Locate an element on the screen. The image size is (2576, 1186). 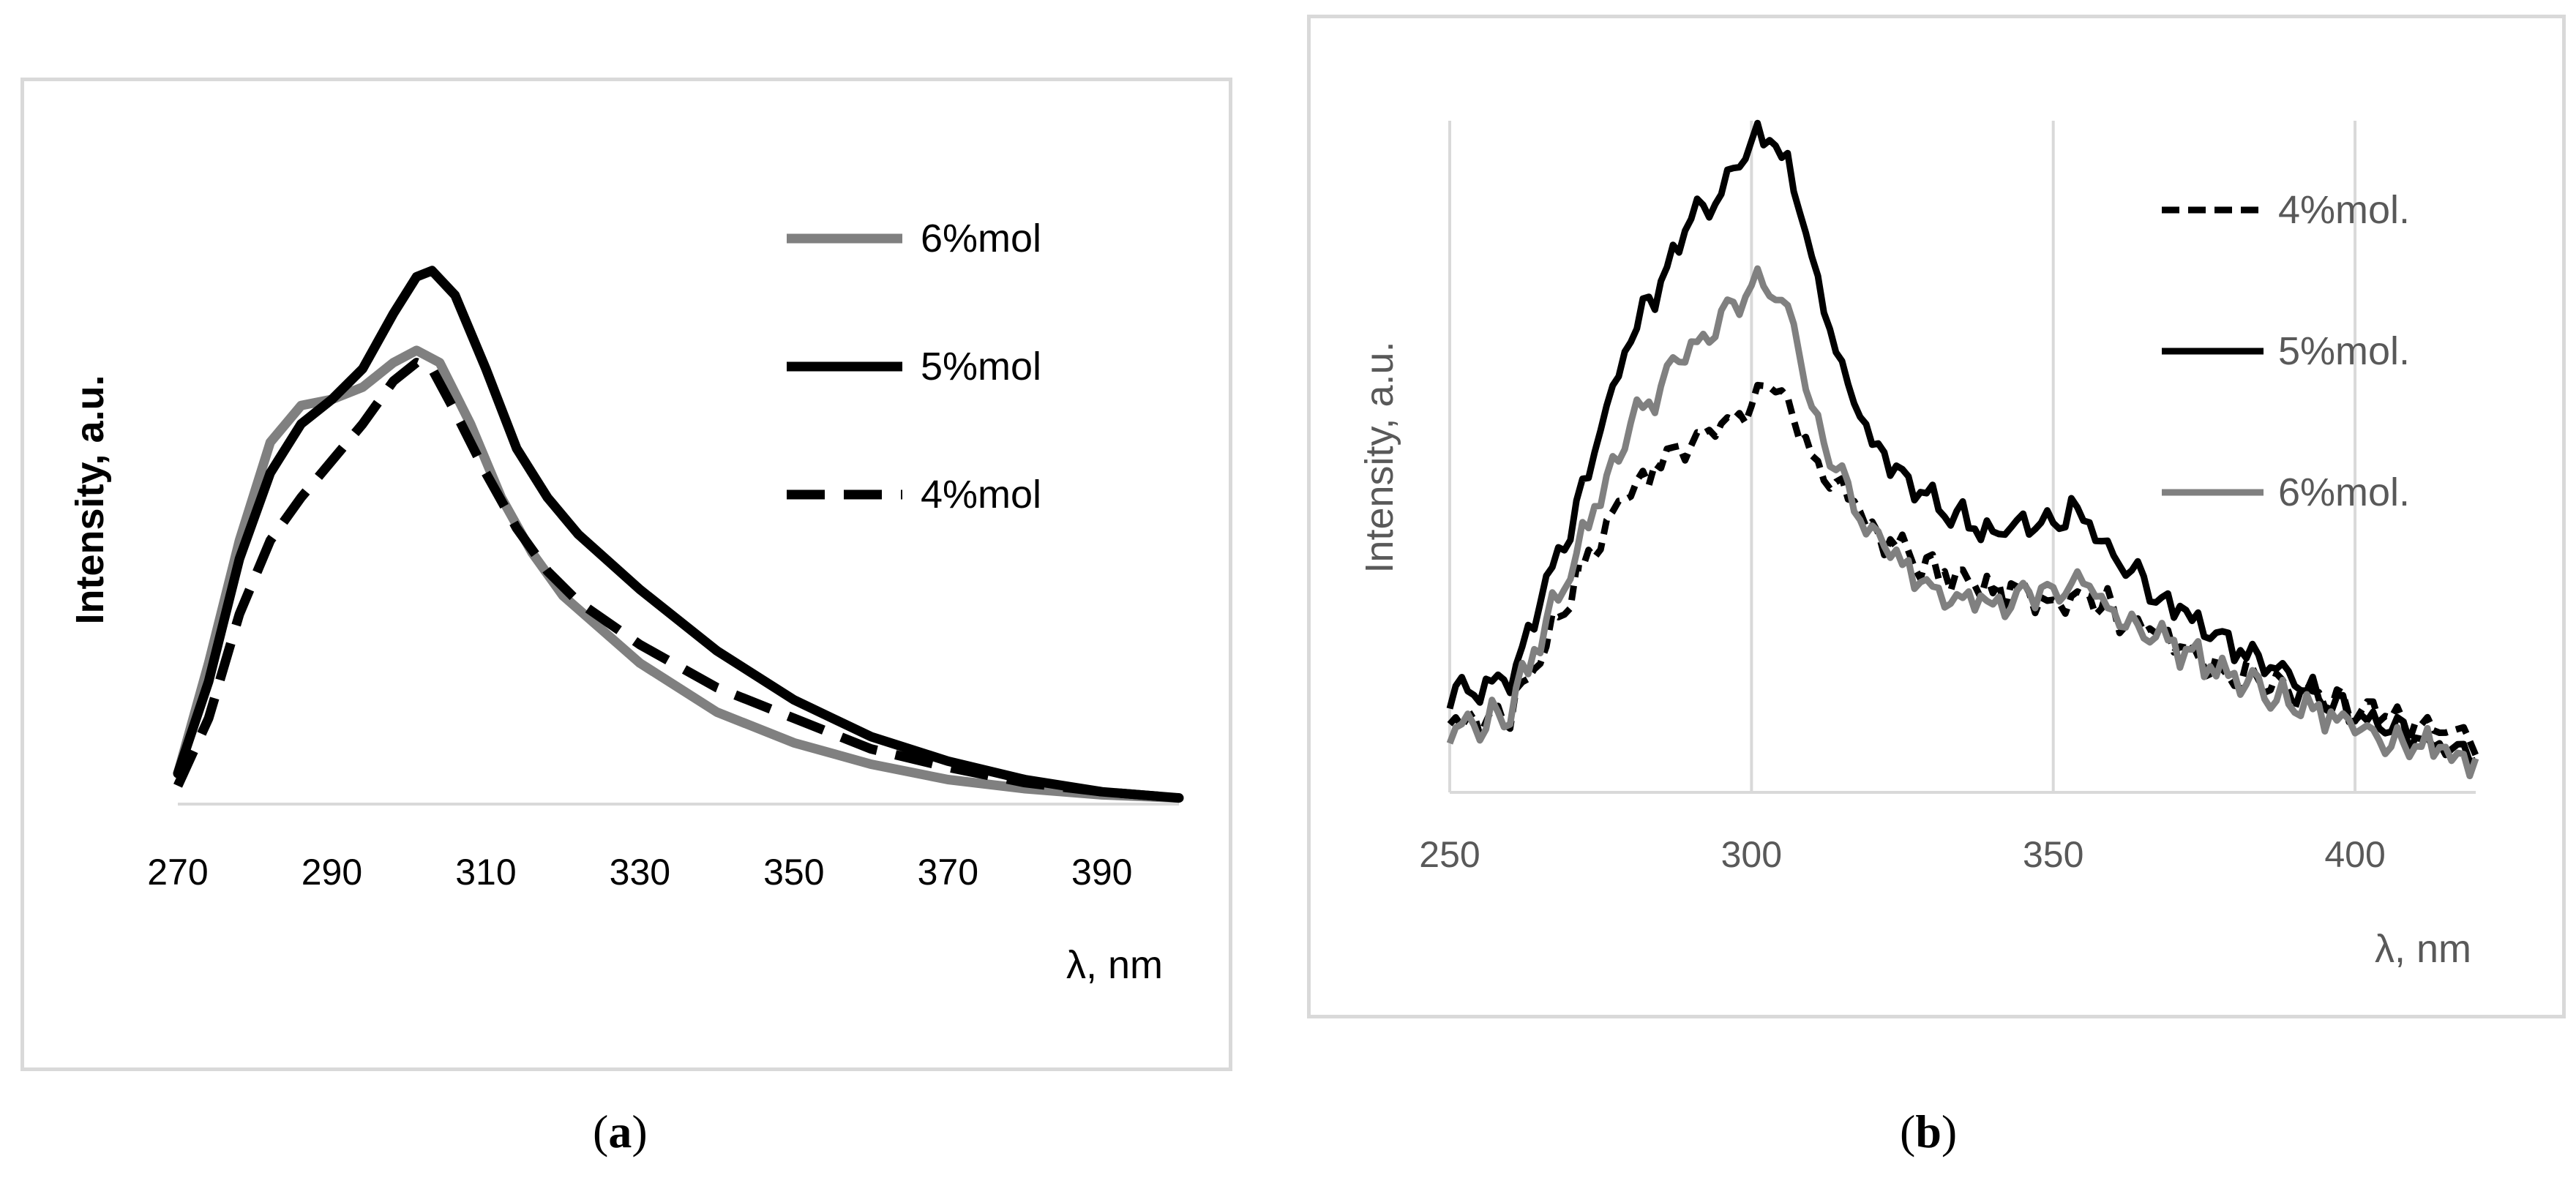
x-tick-label: 270 is located at coordinates (177, 872).